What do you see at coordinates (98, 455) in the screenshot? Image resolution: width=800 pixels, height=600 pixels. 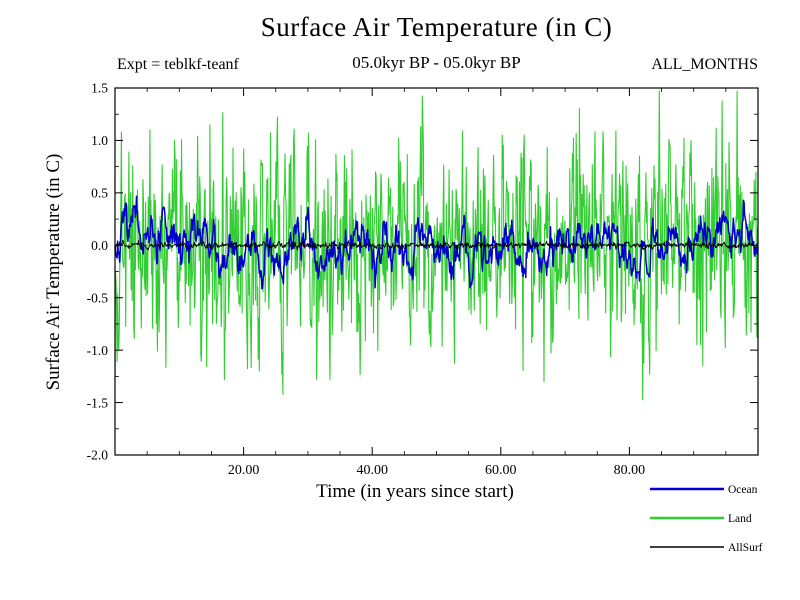 I see `y-tick-label: -2.0` at bounding box center [98, 455].